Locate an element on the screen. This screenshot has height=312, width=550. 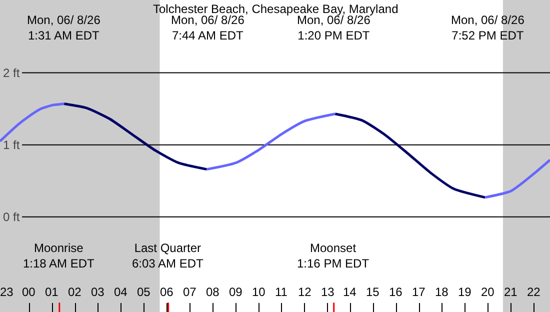
x-tick-label: 16 is located at coordinates (396, 292).